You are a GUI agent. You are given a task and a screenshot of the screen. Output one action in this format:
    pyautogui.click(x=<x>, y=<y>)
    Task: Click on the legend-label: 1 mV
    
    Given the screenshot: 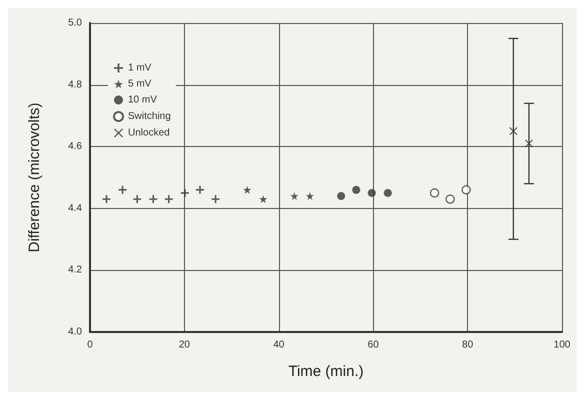 What is the action you would take?
    pyautogui.click(x=140, y=68)
    